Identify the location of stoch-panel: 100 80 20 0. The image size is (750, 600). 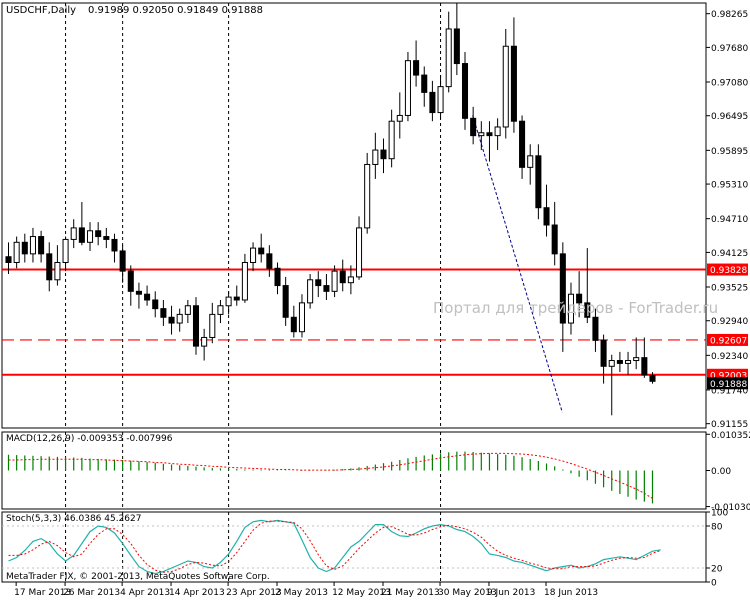
(364, 549).